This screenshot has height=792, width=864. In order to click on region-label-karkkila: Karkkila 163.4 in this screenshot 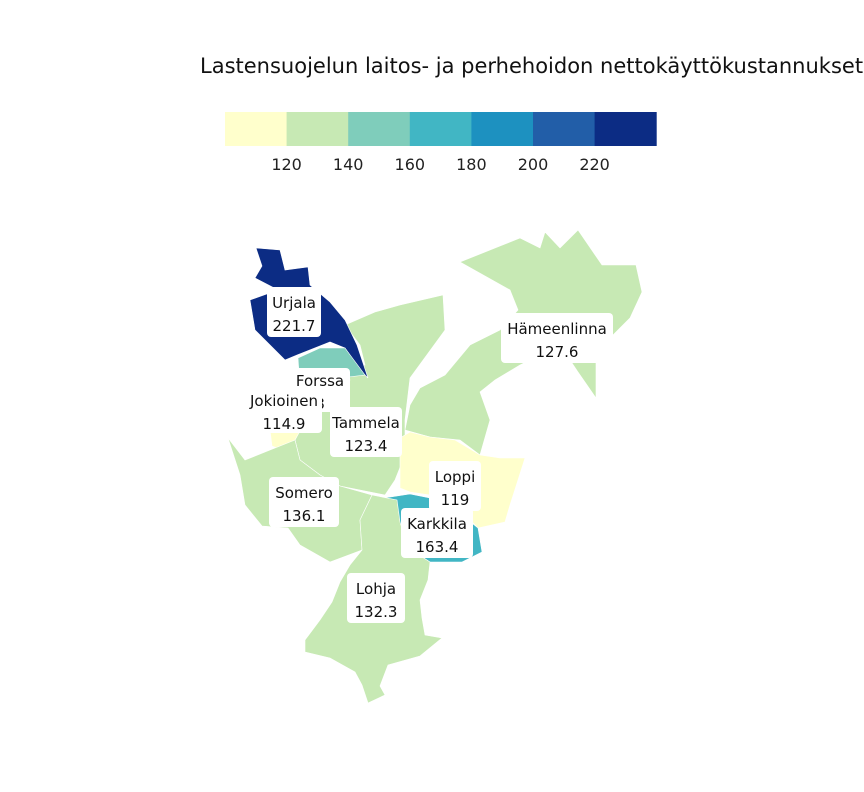, I will do `click(437, 533)`.